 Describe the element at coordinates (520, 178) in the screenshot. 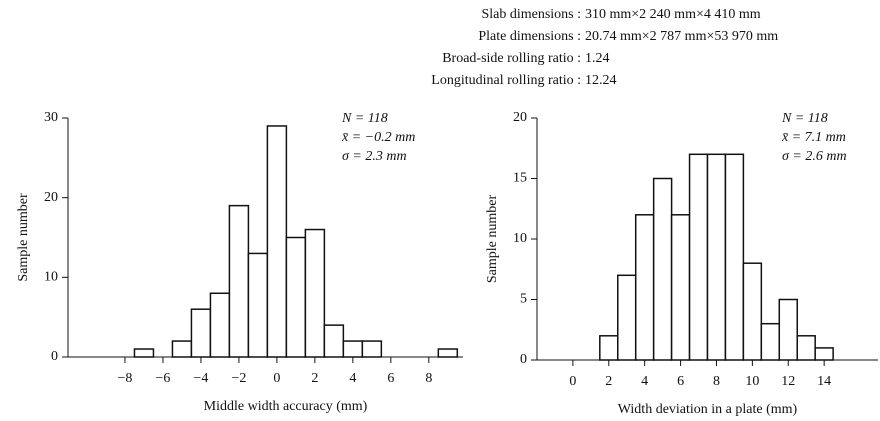

I see `y-tick-label: 15` at that location.